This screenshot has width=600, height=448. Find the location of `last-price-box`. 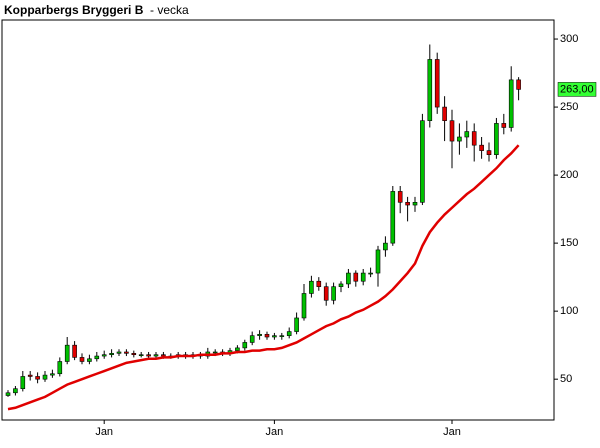

last-price-box is located at coordinates (577, 89).